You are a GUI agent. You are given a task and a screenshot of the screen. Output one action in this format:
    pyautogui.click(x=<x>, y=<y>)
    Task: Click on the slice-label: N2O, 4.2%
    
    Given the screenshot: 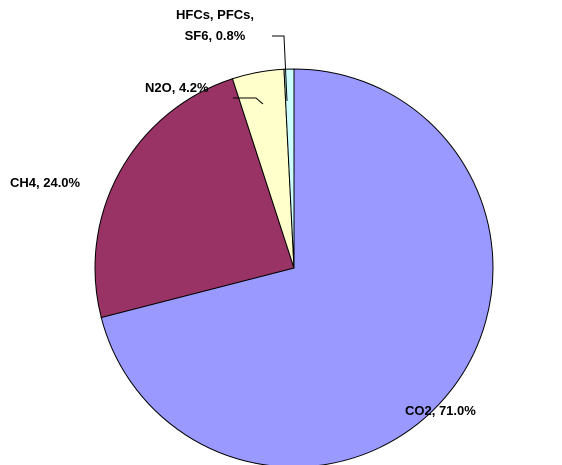 What is the action you would take?
    pyautogui.click(x=177, y=87)
    